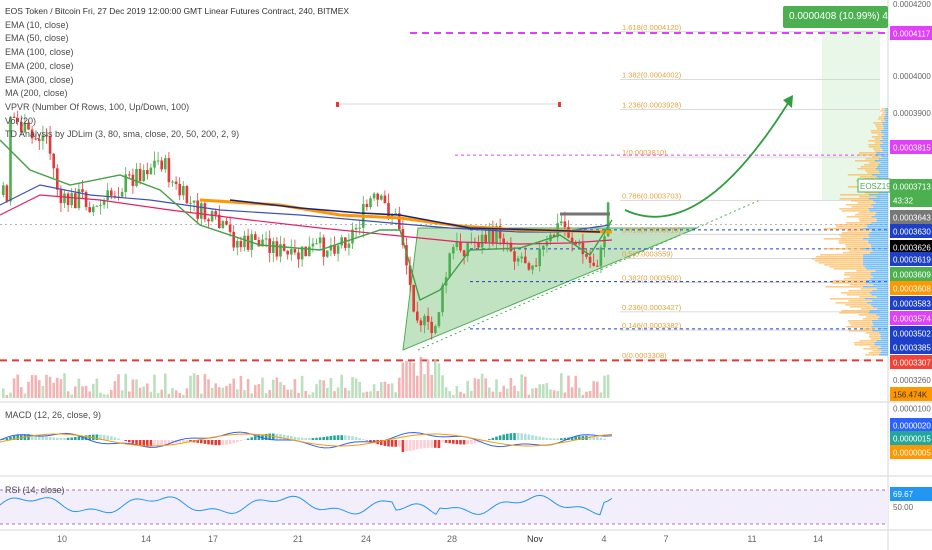 The image size is (932, 550). Describe the element at coordinates (39, 79) in the screenshot. I see `study-ema-300: EMA (300, close)` at that location.